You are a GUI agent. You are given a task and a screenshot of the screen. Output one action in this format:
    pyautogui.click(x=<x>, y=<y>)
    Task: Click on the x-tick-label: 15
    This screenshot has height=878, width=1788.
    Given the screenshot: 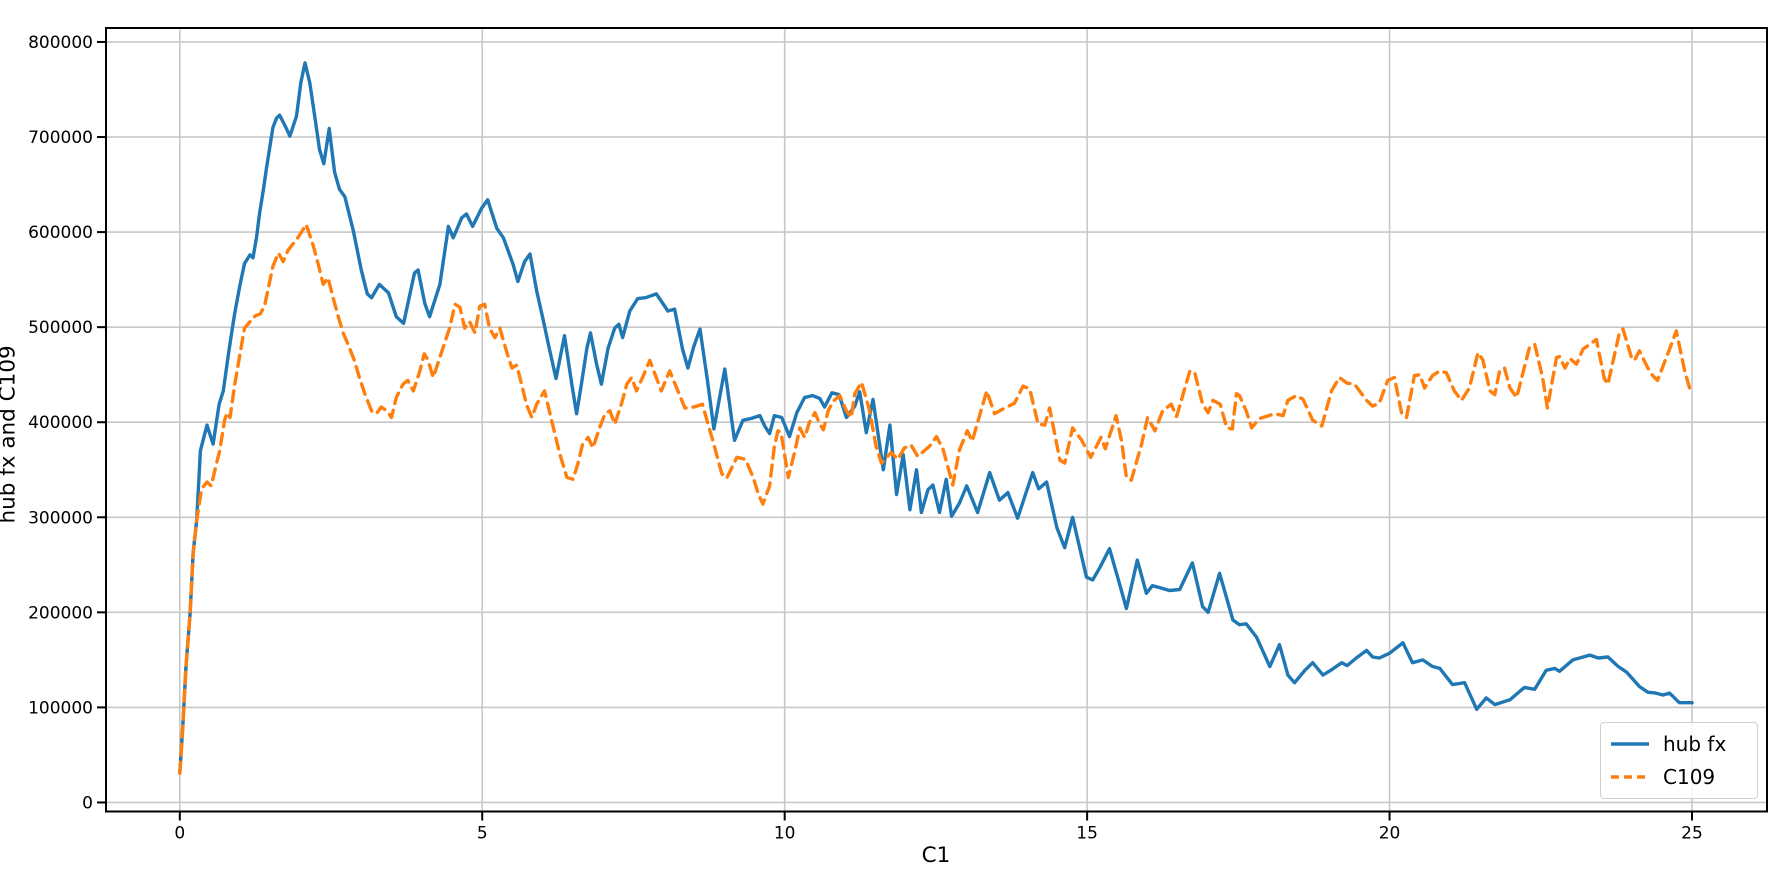 What is the action you would take?
    pyautogui.click(x=1087, y=834)
    